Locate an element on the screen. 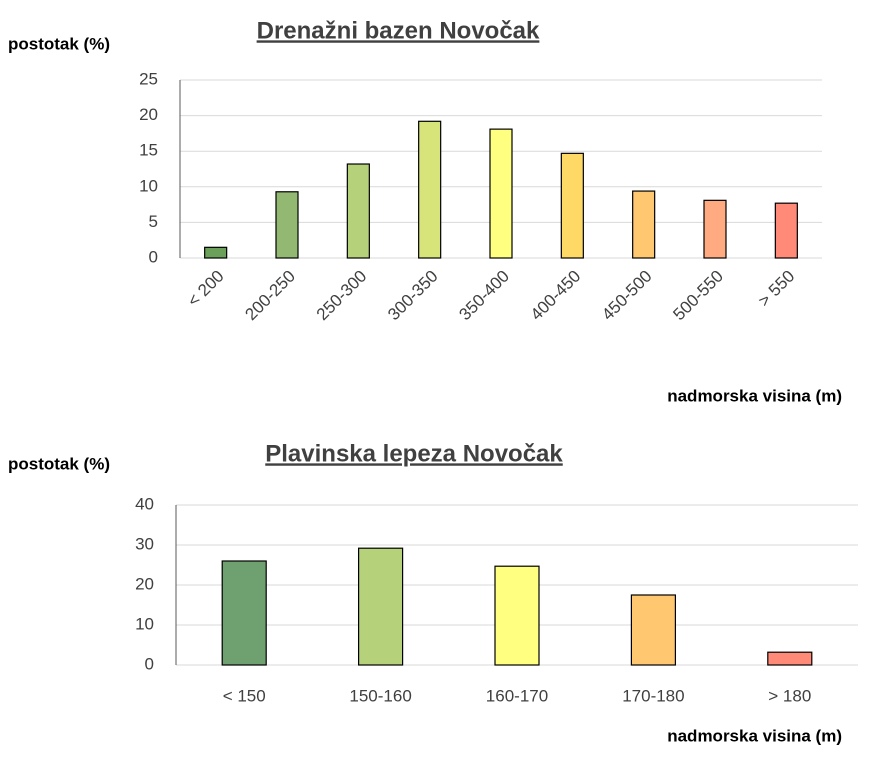 The width and height of the screenshot is (882, 774). y-tick-label: 25 is located at coordinates (148, 78).